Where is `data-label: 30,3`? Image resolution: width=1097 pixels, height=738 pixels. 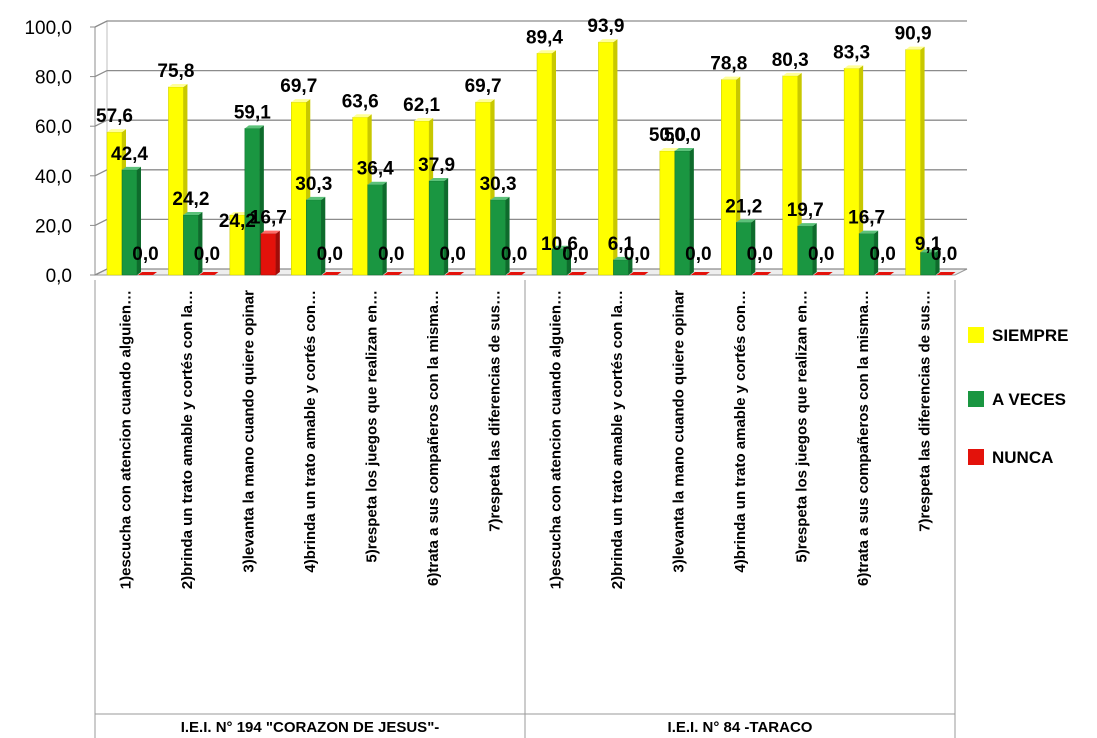
data-label: 30,3 is located at coordinates (313, 184).